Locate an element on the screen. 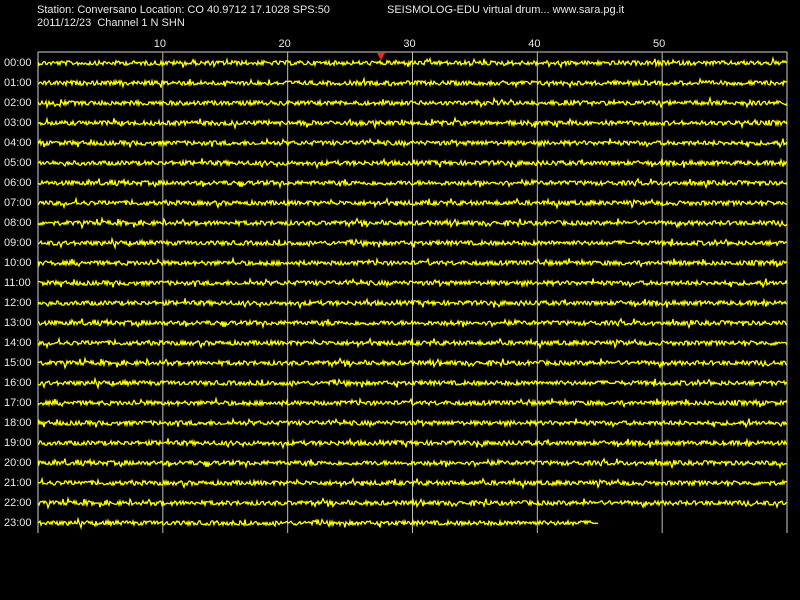  hour-label: 06:00 is located at coordinates (18, 183).